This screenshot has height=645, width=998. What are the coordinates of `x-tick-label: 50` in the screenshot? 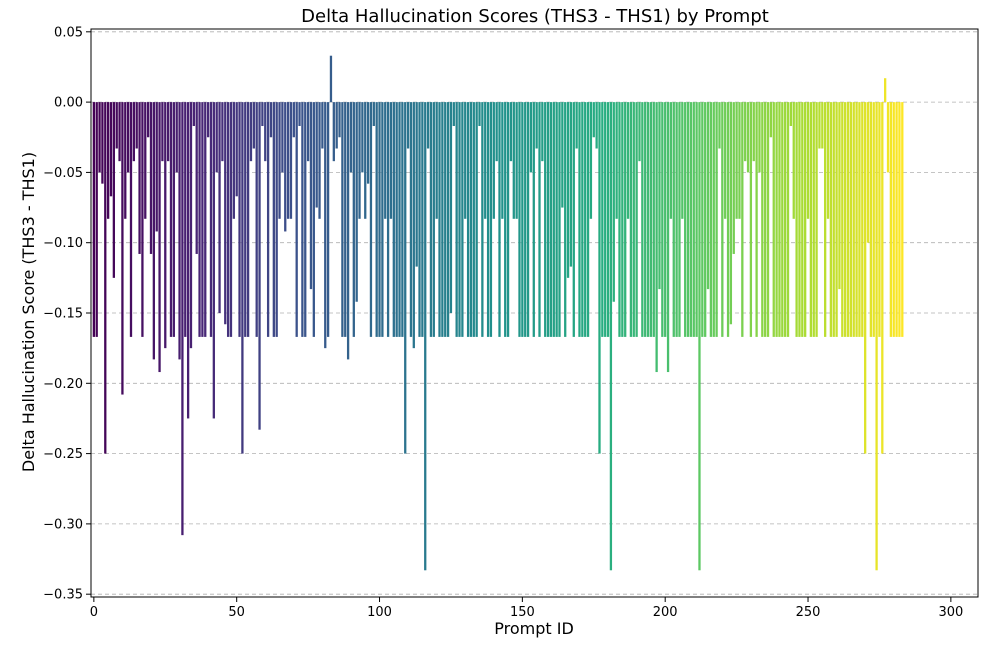 It's located at (236, 612).